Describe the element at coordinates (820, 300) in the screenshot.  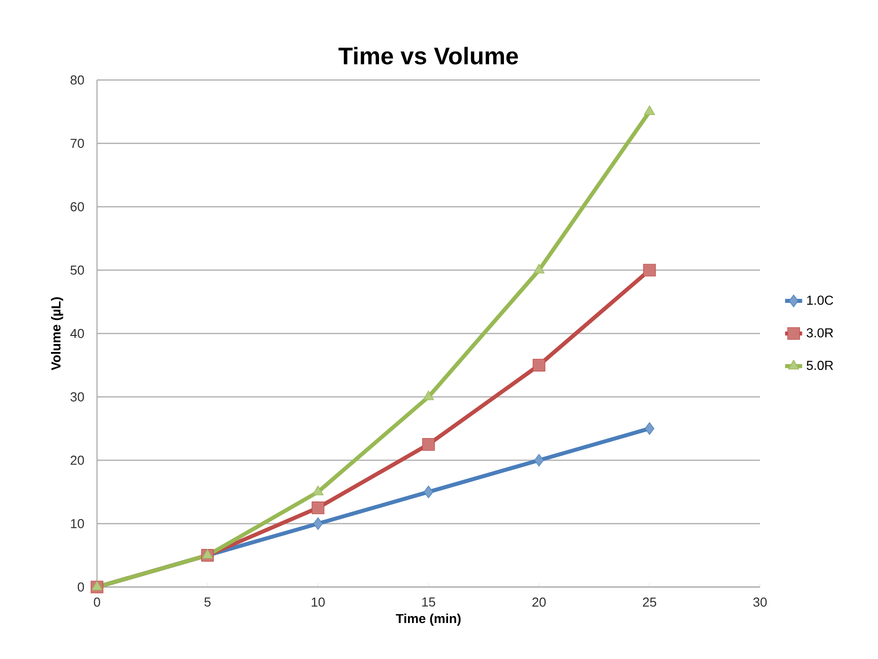
I see `legend-label: 1.0C` at that location.